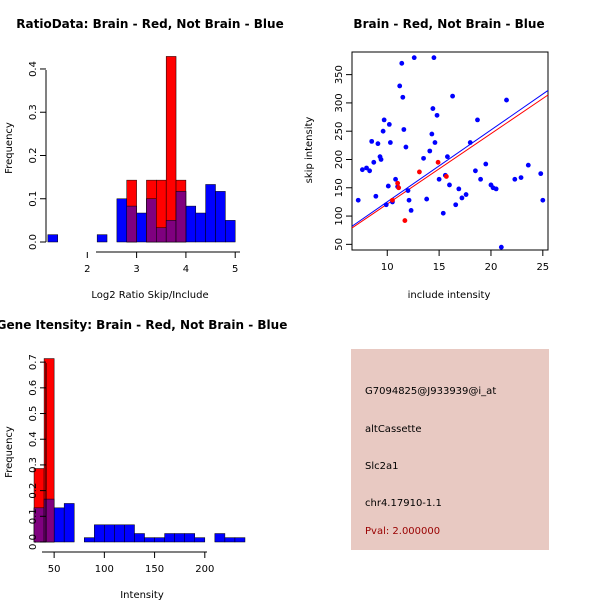  I want to click on chromosome-location-text: chr4.17910-1.1, so click(403, 503).